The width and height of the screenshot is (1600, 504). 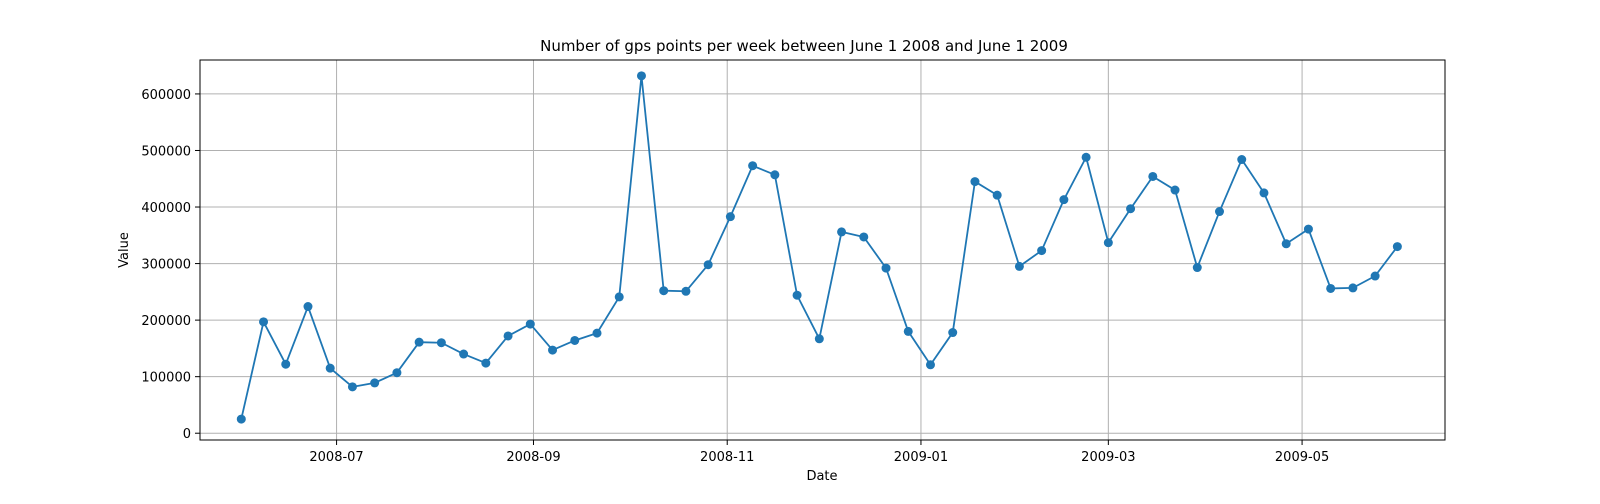 I want to click on y-tick-label: 300000, so click(x=166, y=265).